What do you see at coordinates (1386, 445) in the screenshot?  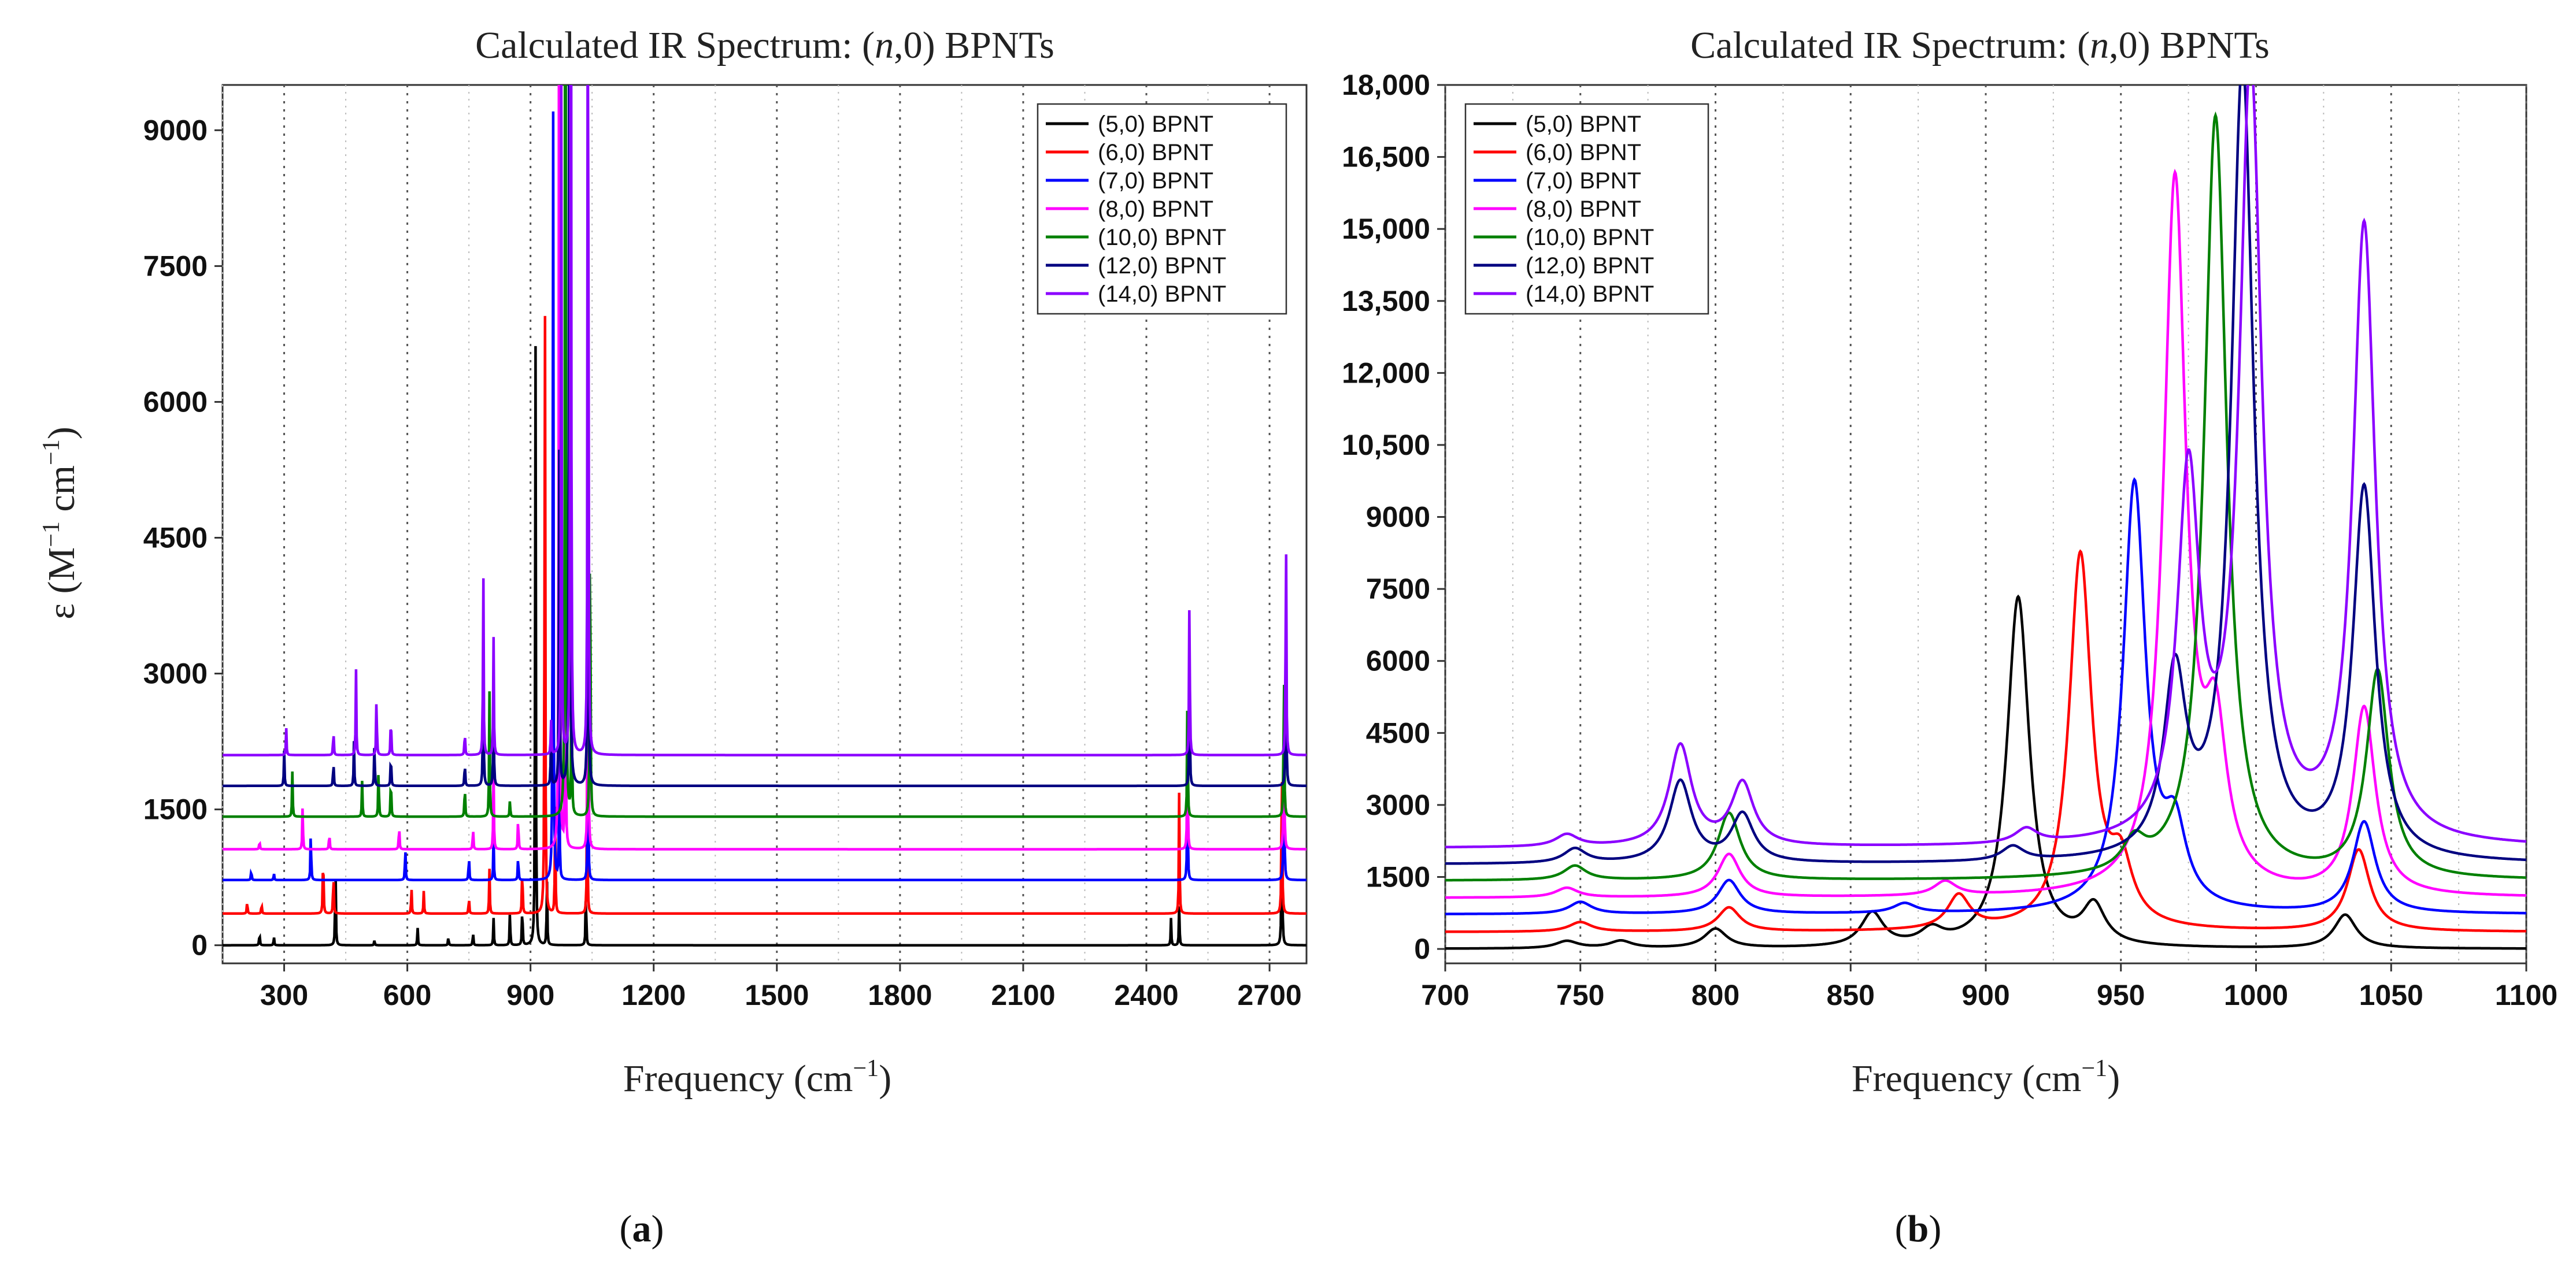 I see `y-tick-label-b-10500: 10,500` at bounding box center [1386, 445].